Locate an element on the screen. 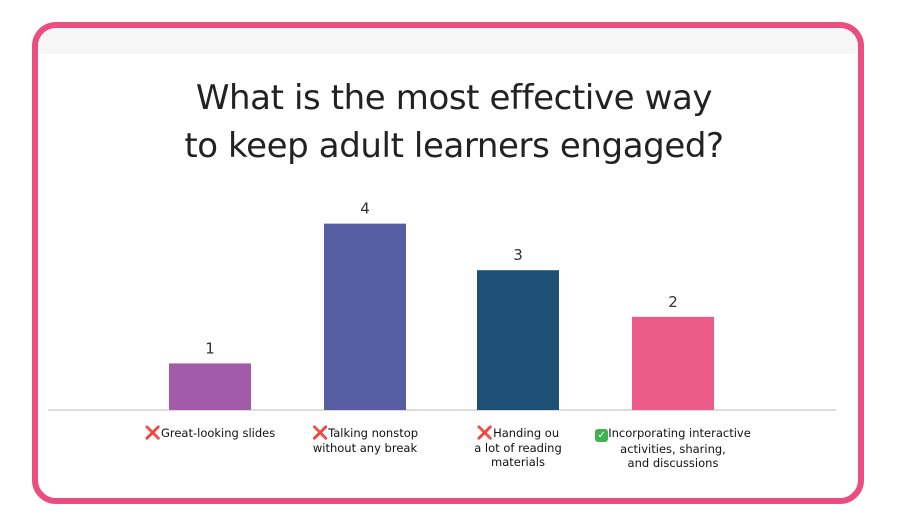  category-label-line: and discussions is located at coordinates (673, 463).